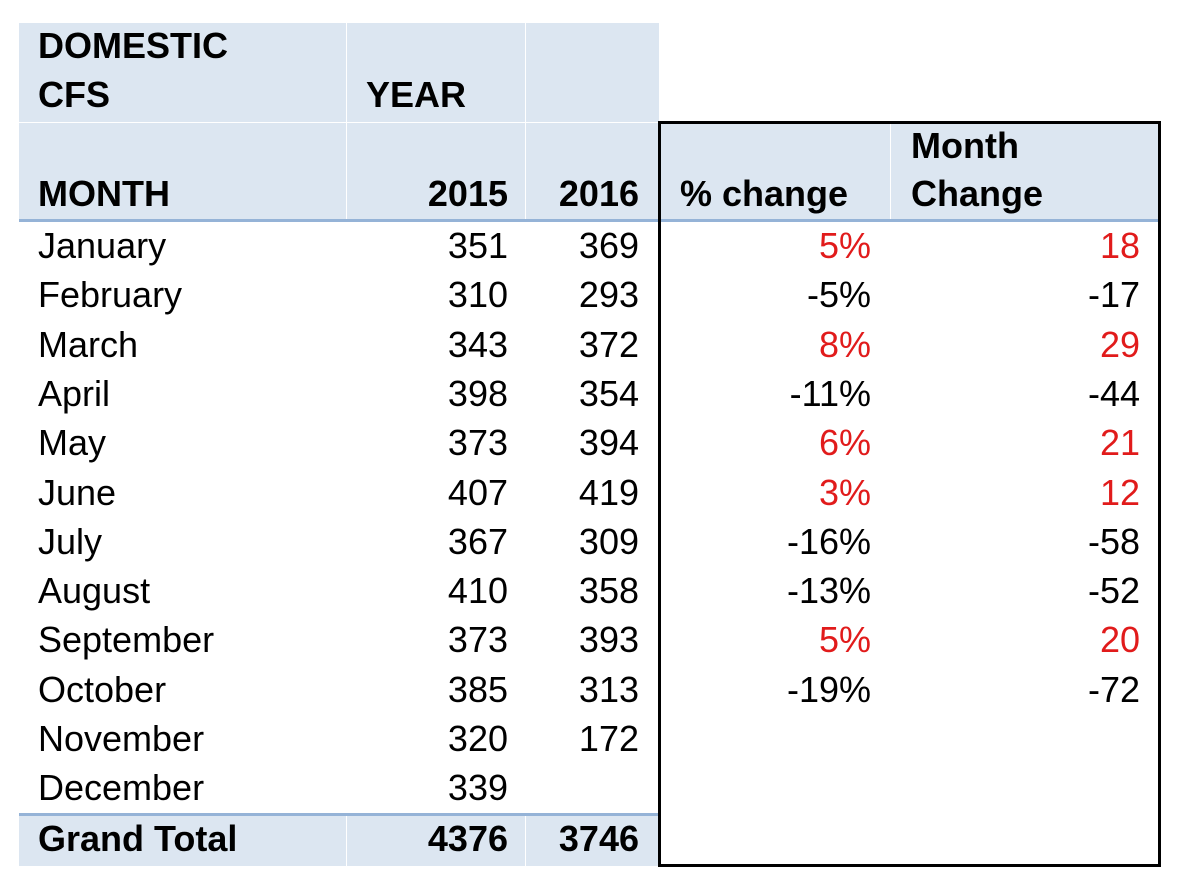  I want to click on pct-change-cell: -19%, so click(828, 689).